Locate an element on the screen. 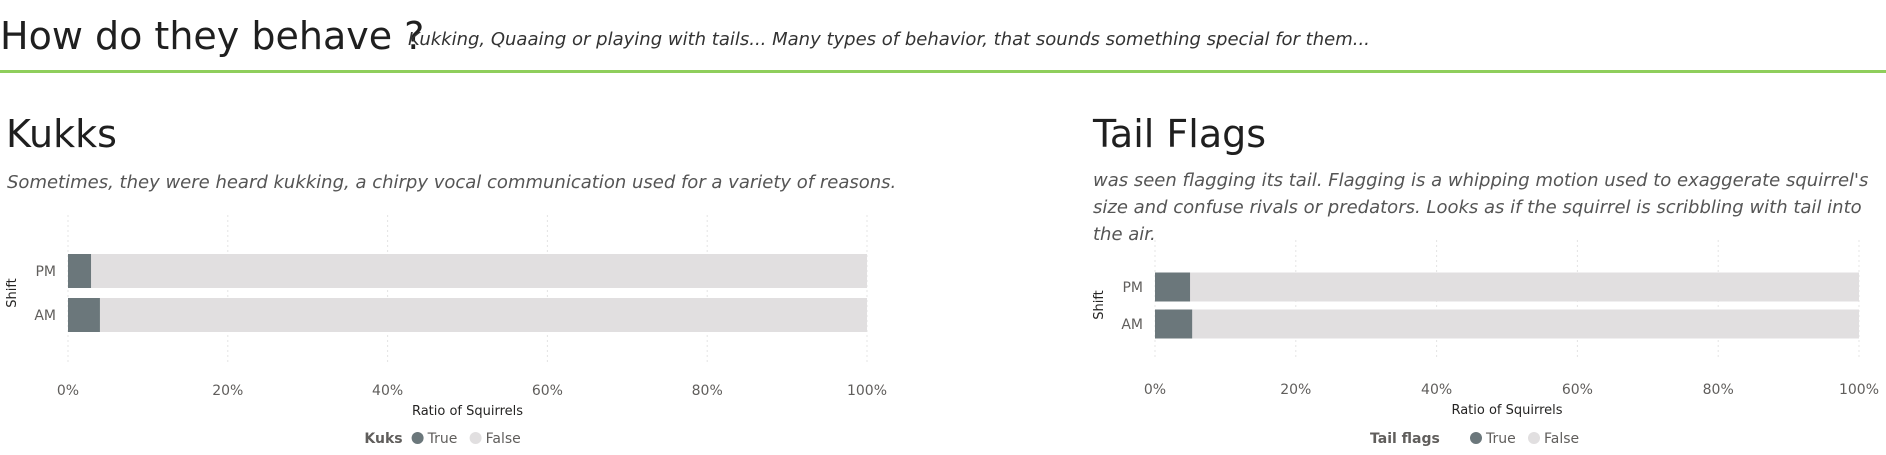  tail-flags-bar-pm-false is located at coordinates (1524, 287).